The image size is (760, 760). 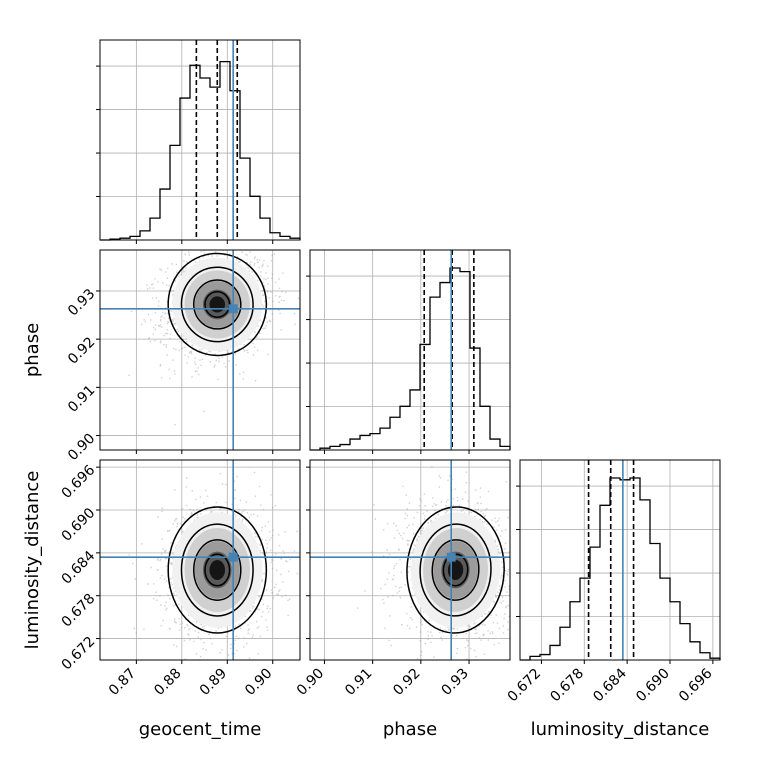 What do you see at coordinates (79, 654) in the screenshot?
I see `y-tick-label: 0.672` at bounding box center [79, 654].